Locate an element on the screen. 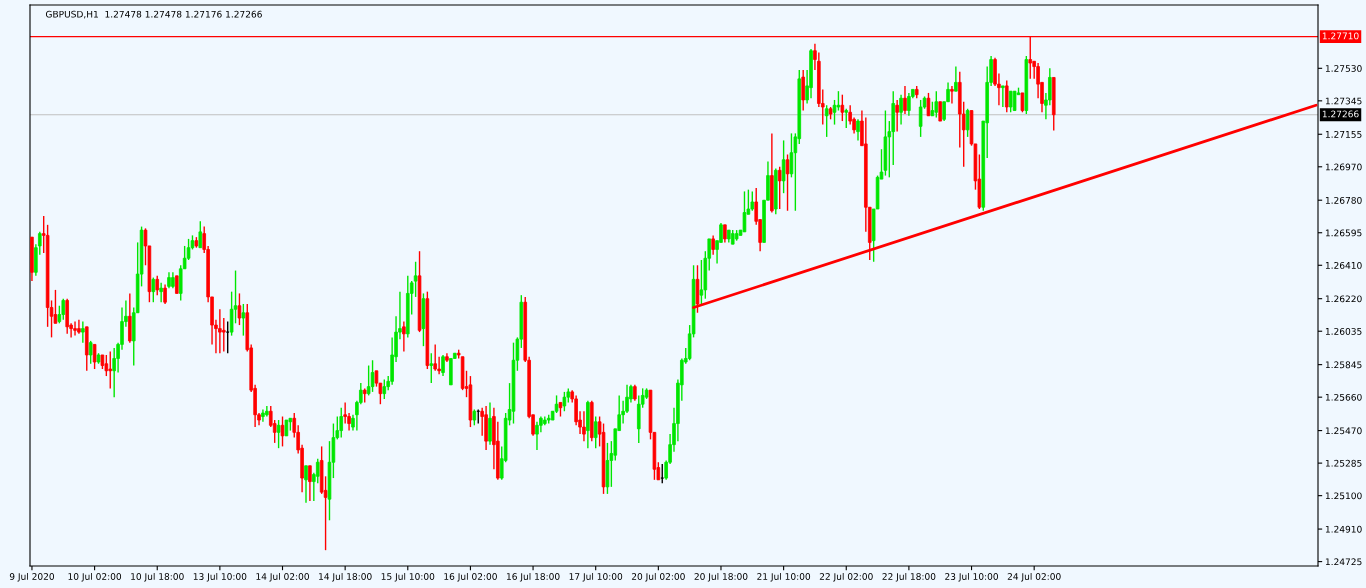  x-tick-label: 10 Jul 18:00 is located at coordinates (157, 577).